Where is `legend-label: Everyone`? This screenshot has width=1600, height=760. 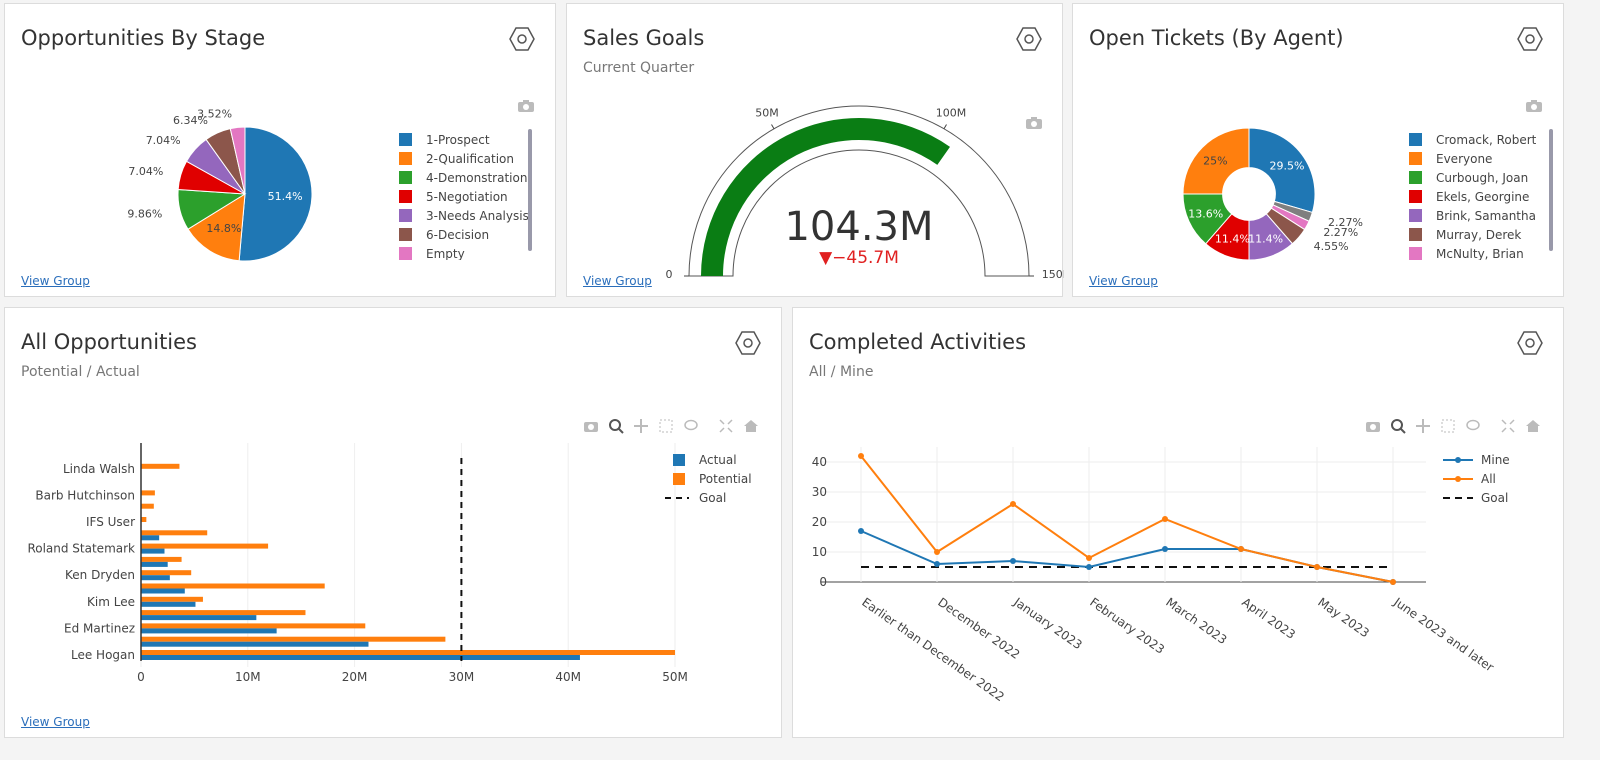 legend-label: Everyone is located at coordinates (1464, 158).